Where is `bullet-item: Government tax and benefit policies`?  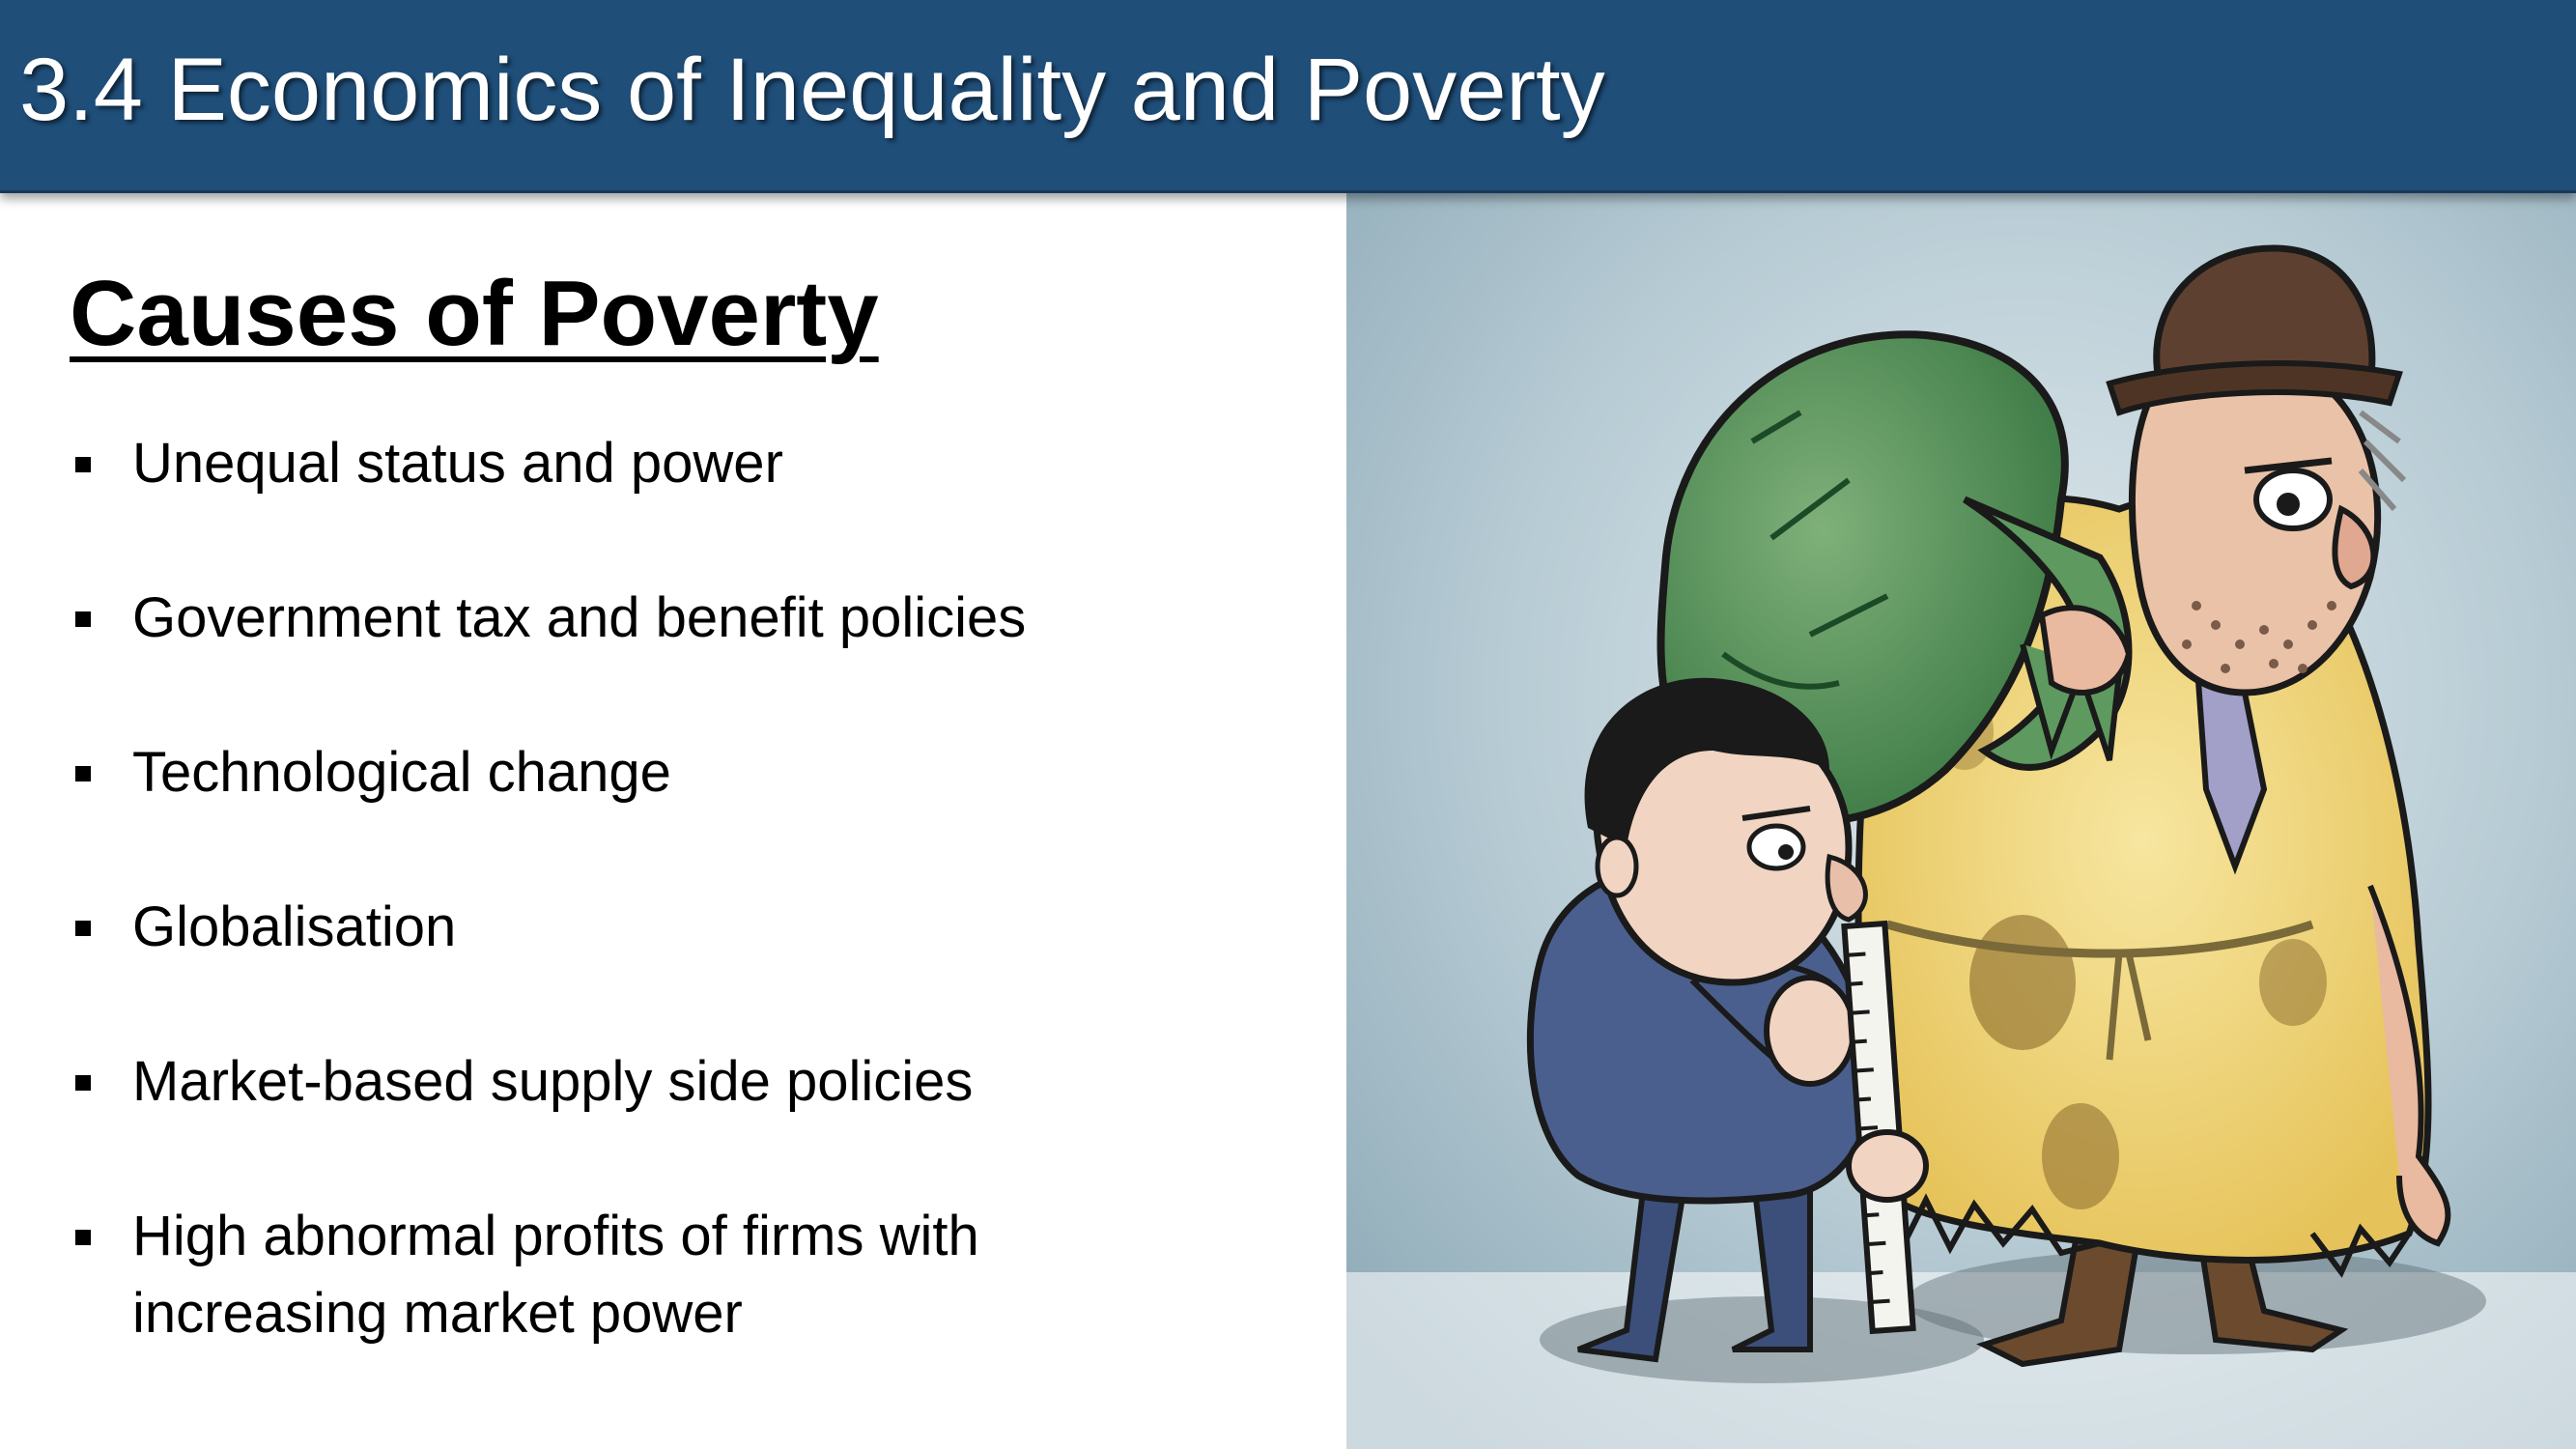
bullet-item: Government tax and benefit policies is located at coordinates (697, 618).